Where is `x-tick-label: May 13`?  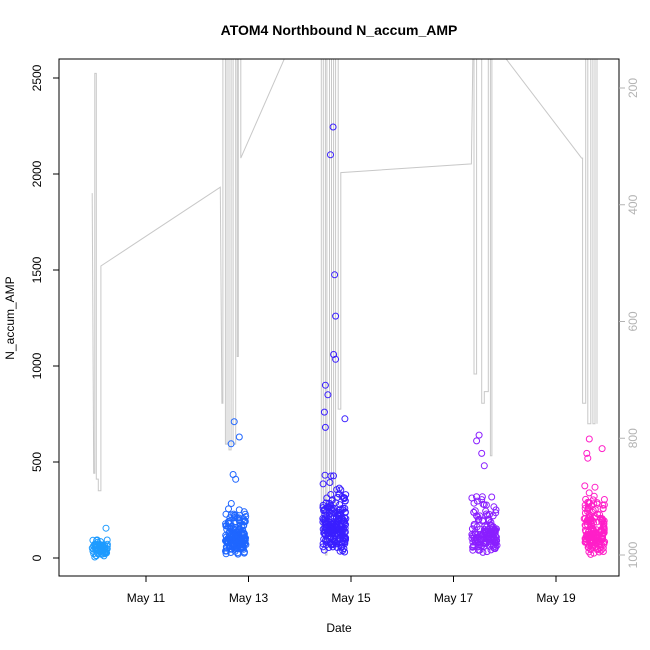 x-tick-label: May 13 is located at coordinates (249, 598).